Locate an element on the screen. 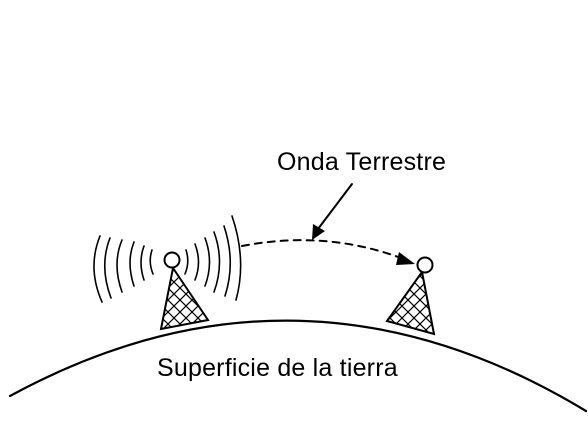  transmitter-antenna-ball is located at coordinates (172, 260).